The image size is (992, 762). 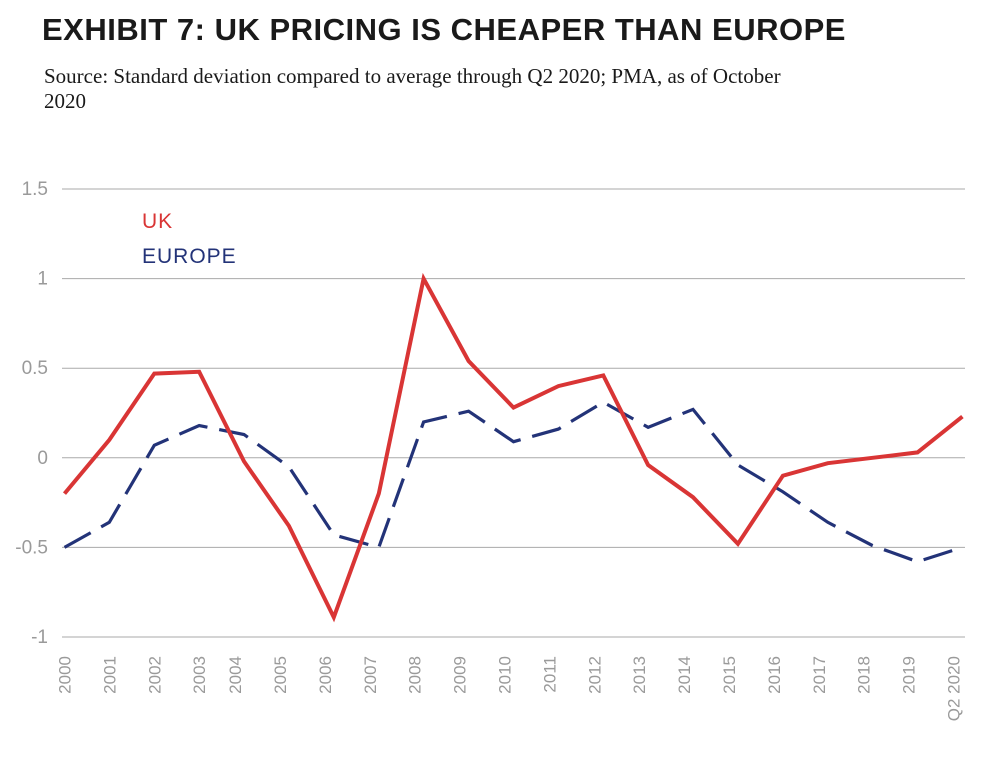 I want to click on x-tick-label: 2011, so click(x=549, y=674).